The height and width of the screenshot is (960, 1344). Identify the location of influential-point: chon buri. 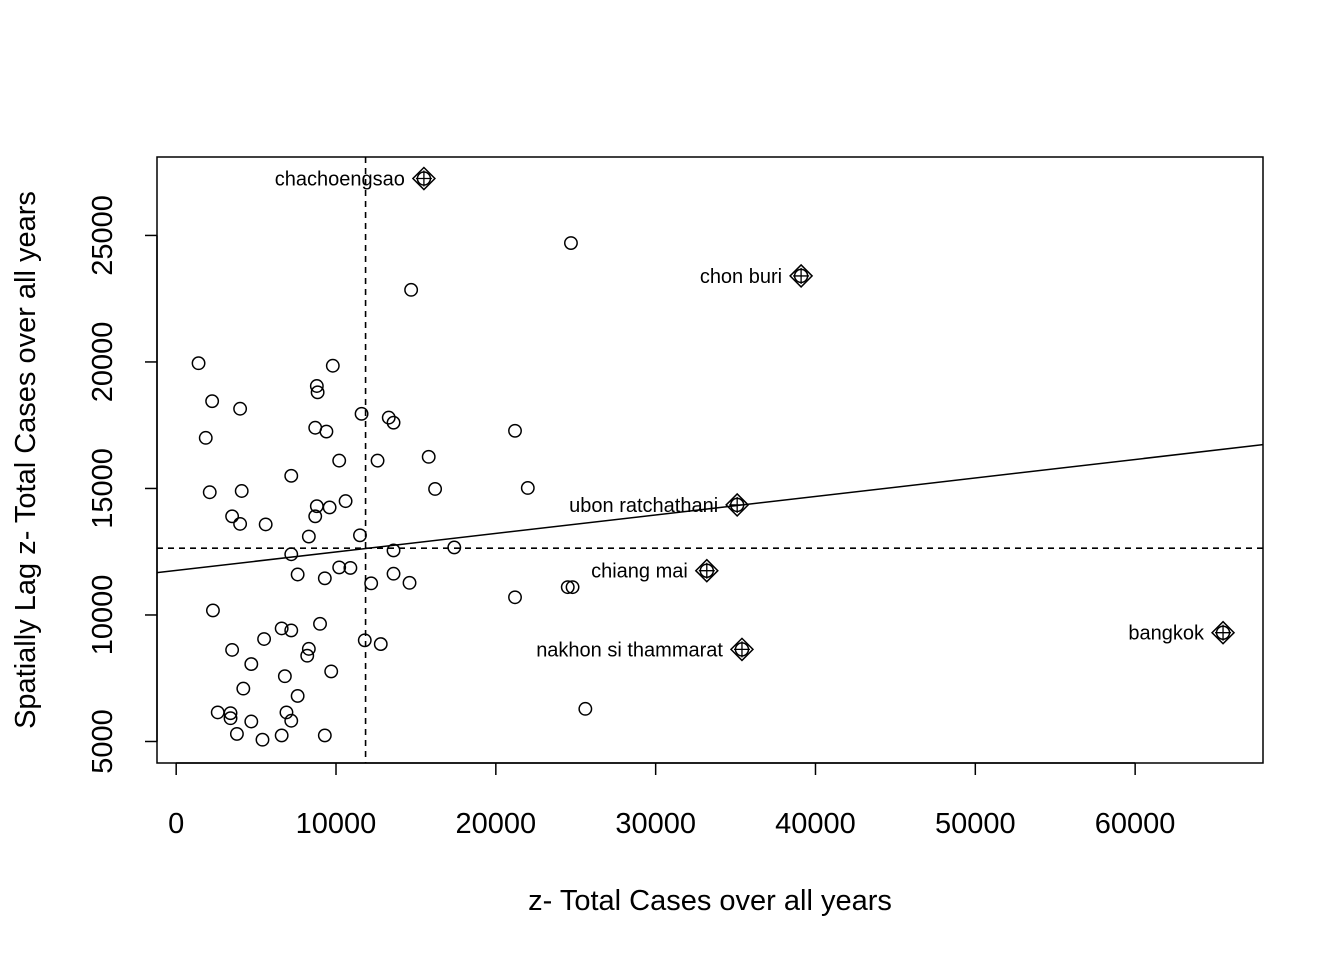
(757, 275).